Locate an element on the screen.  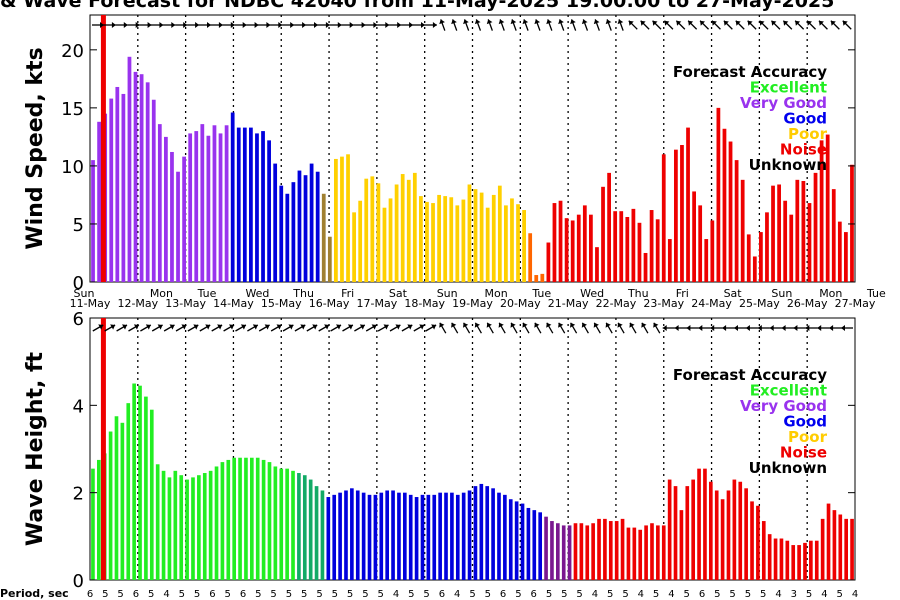
y-tick-label: 6 is located at coordinates (78, 319).